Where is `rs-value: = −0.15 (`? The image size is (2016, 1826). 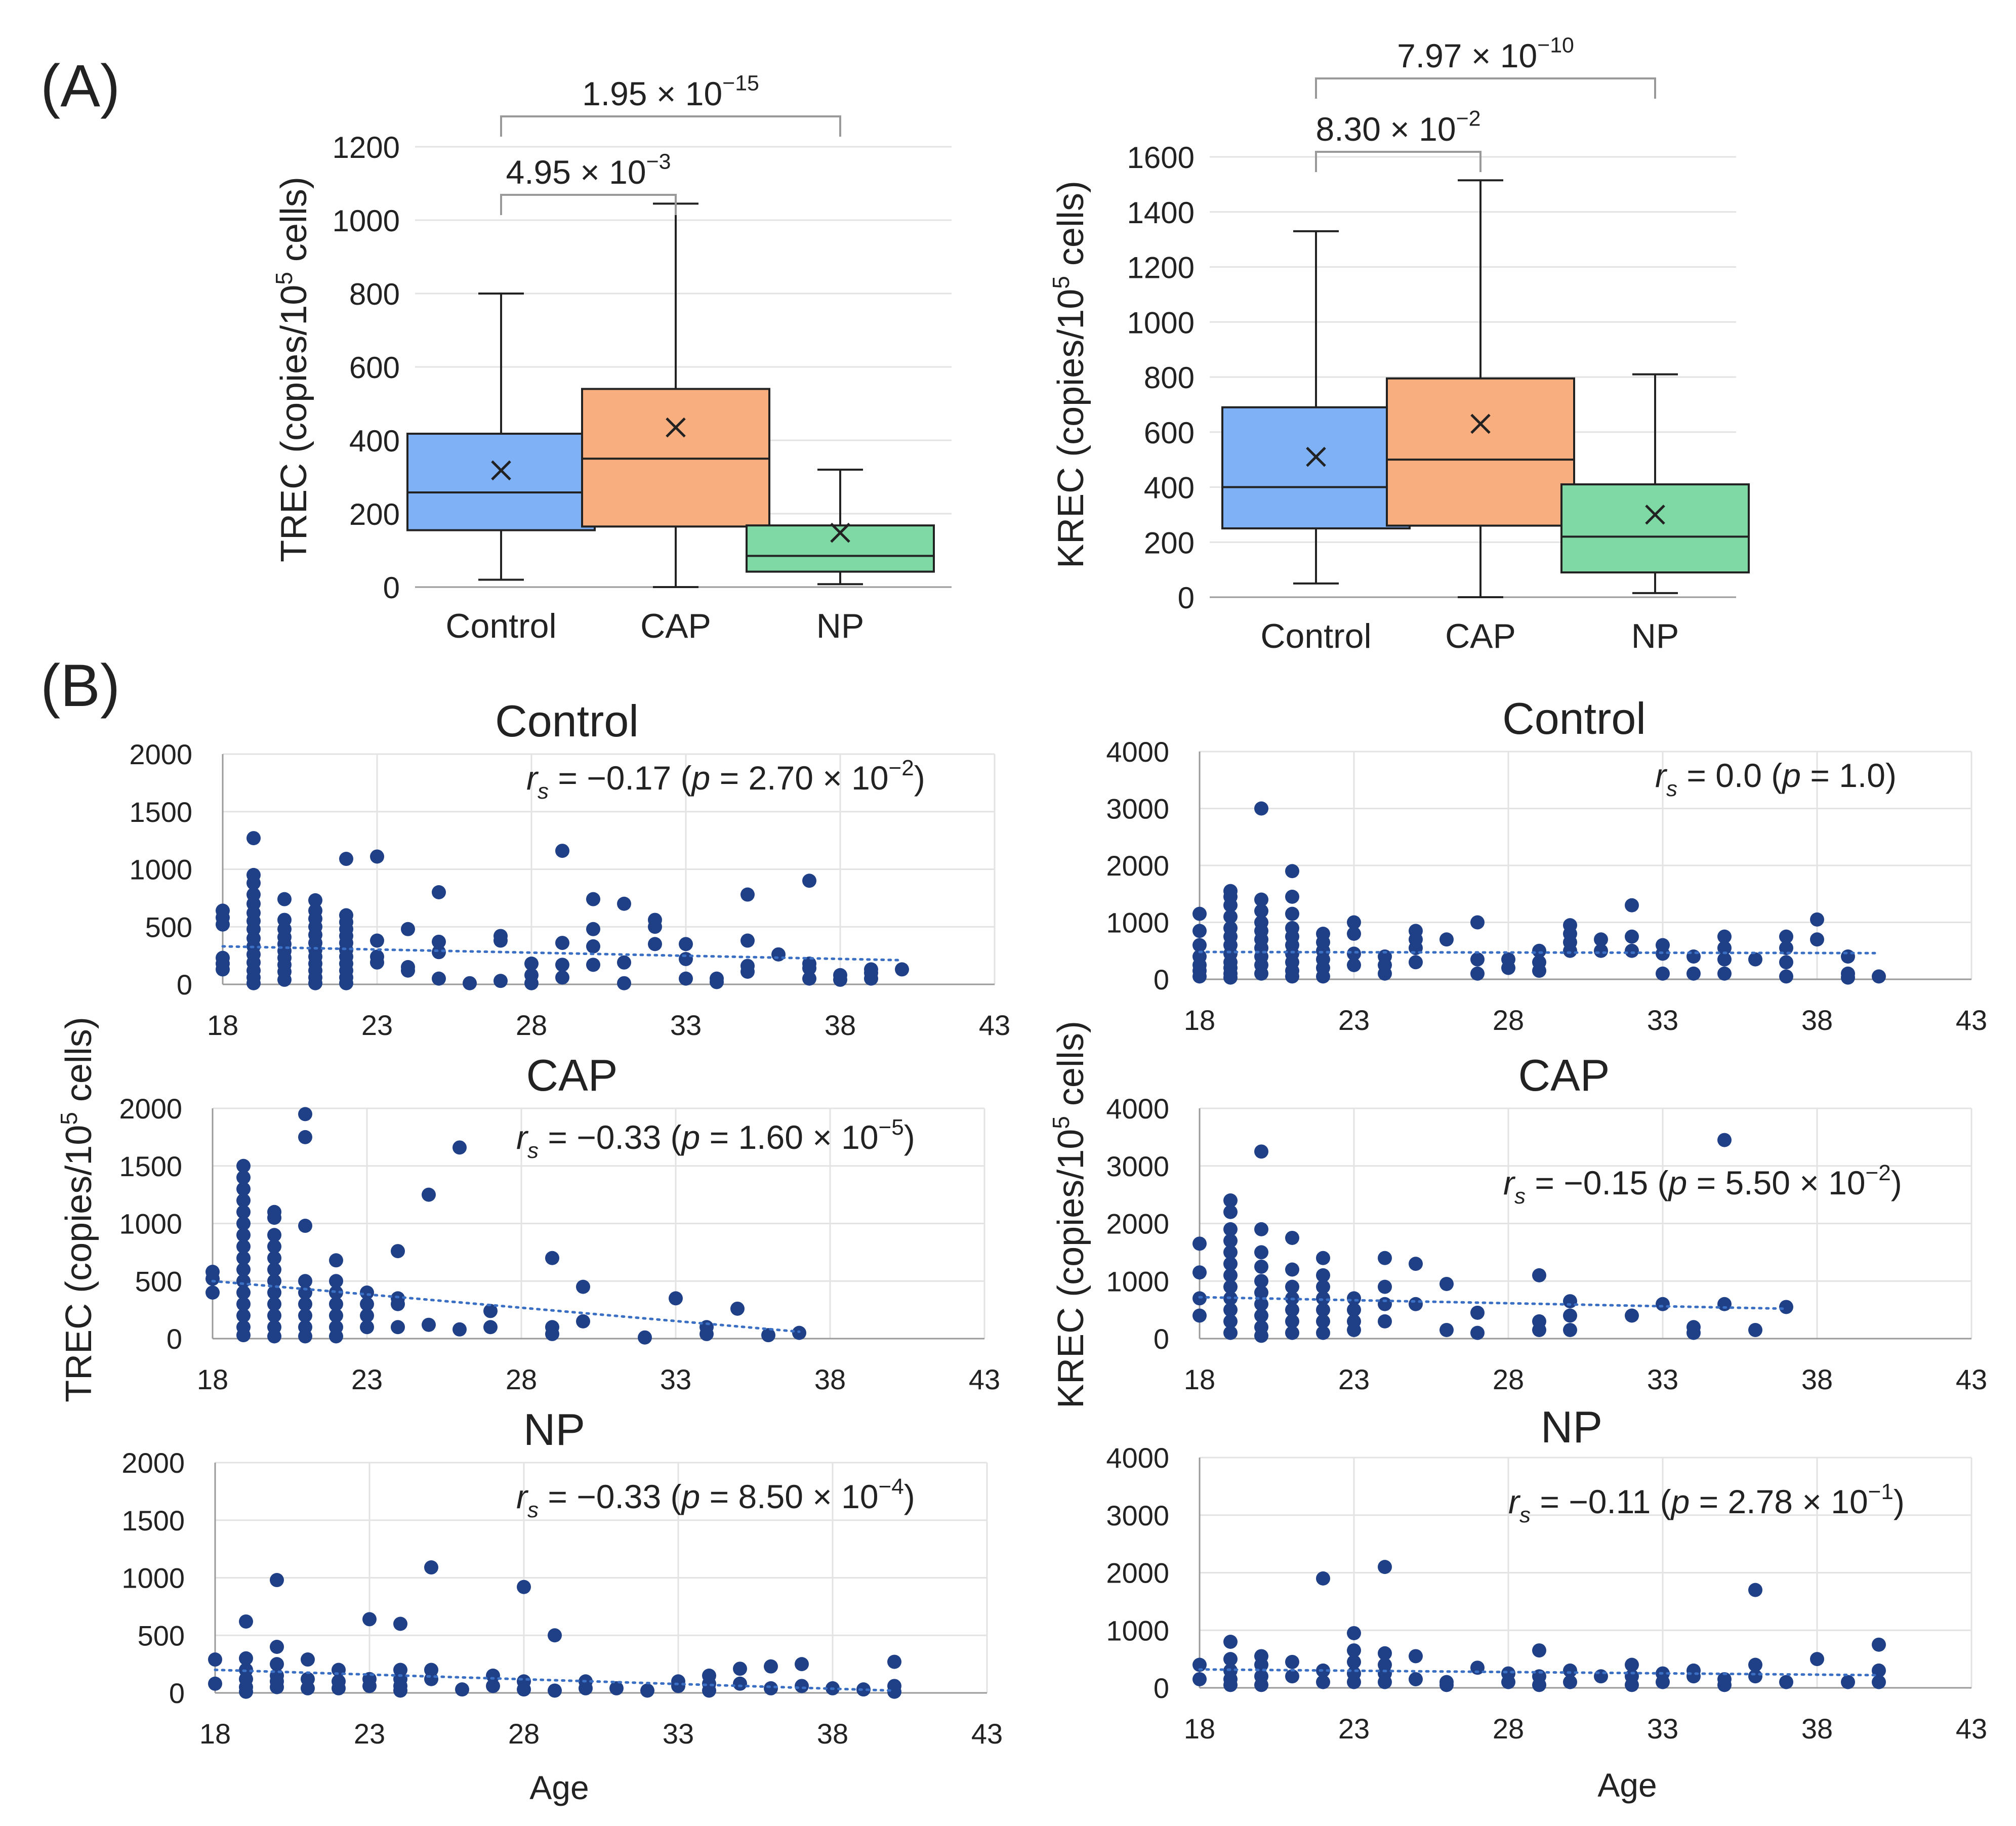 rs-value: = −0.15 ( is located at coordinates (1597, 1182).